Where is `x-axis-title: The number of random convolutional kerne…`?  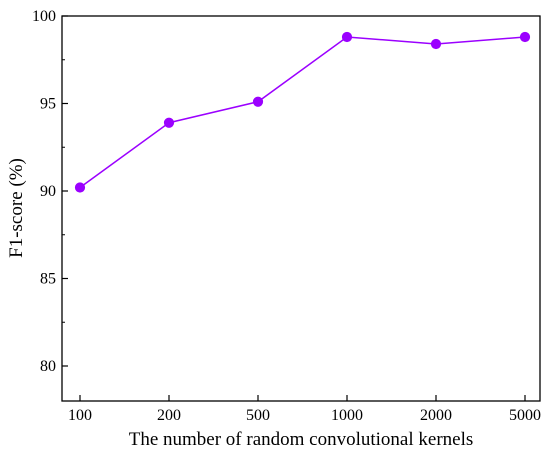 x-axis-title: The number of random convolutional kerne… is located at coordinates (301, 439).